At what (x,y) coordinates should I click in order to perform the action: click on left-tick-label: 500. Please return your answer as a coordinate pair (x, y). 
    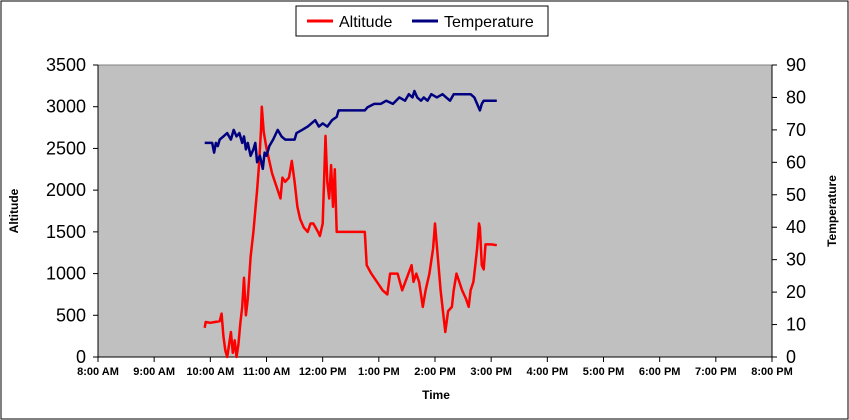
    Looking at the image, I should click on (71, 315).